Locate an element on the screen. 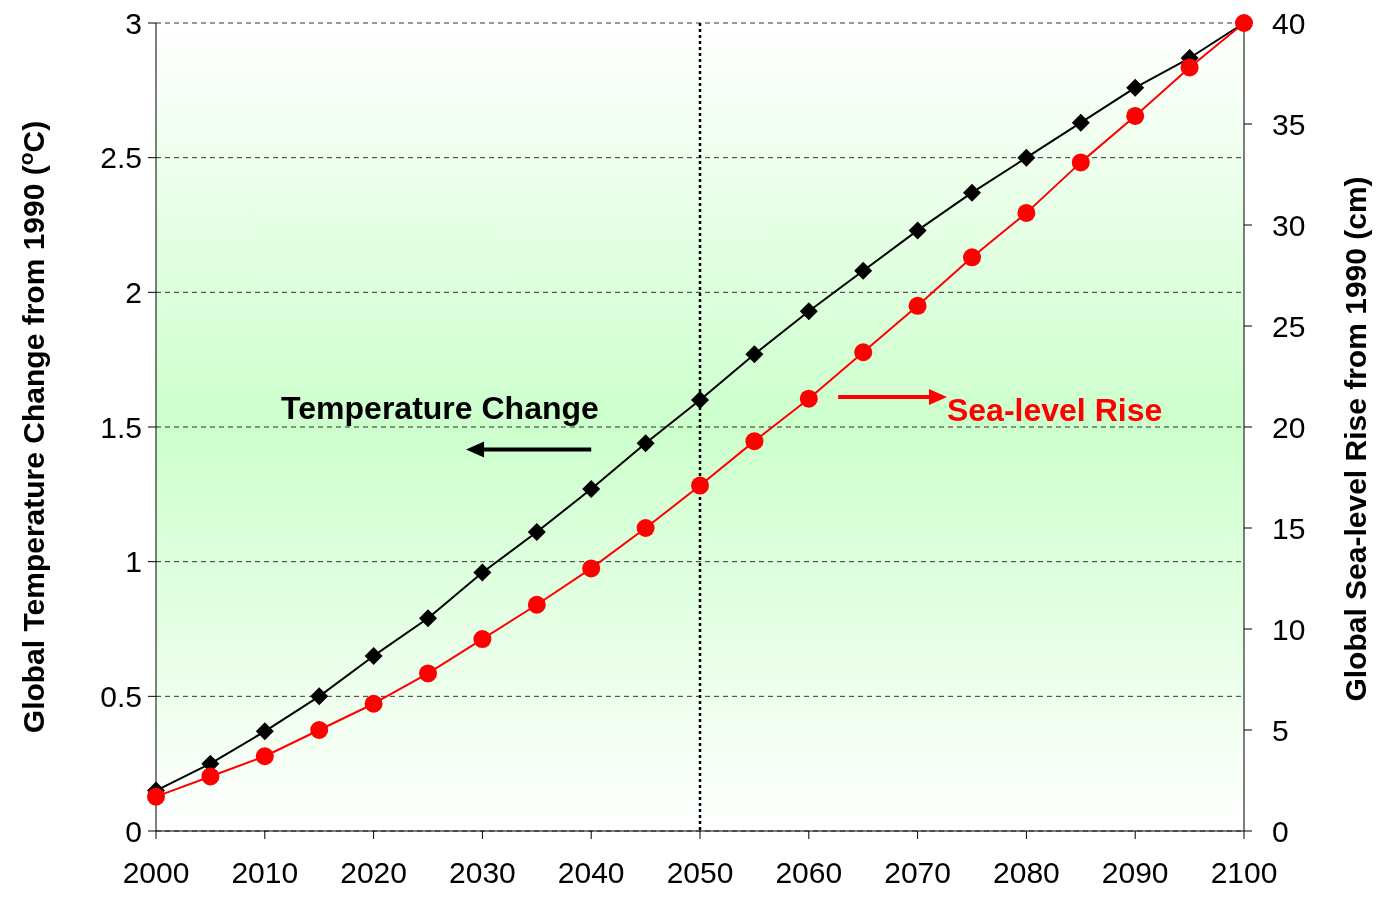 The image size is (1378, 903). x-tick-label: 2090 is located at coordinates (1135, 872).